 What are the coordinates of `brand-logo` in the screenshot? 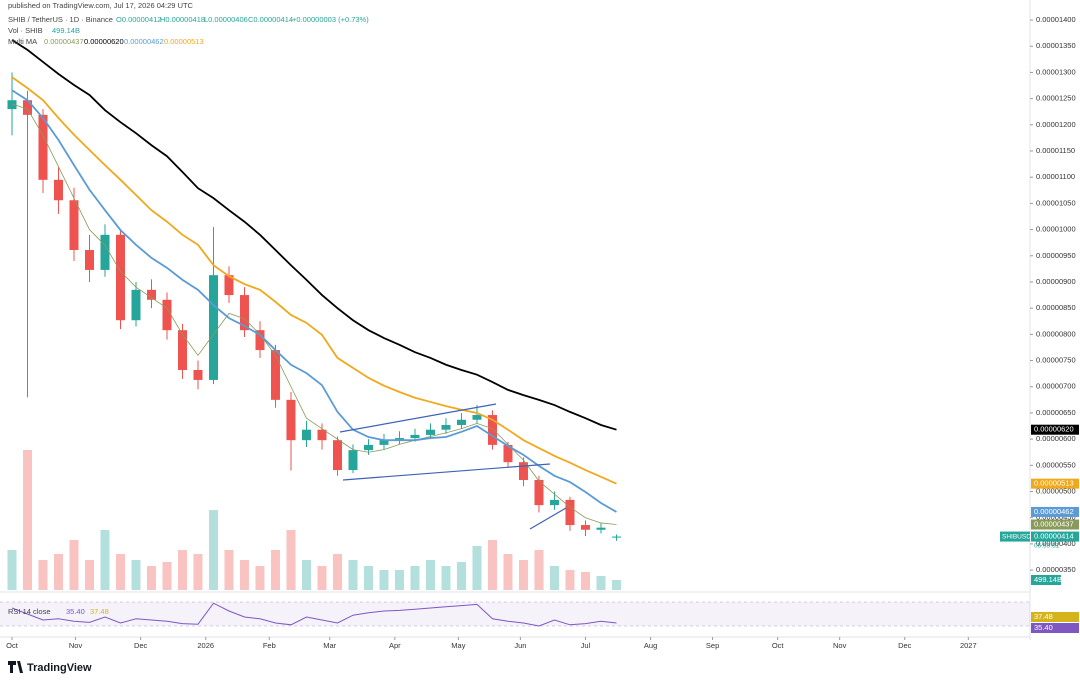 It's located at (15, 667).